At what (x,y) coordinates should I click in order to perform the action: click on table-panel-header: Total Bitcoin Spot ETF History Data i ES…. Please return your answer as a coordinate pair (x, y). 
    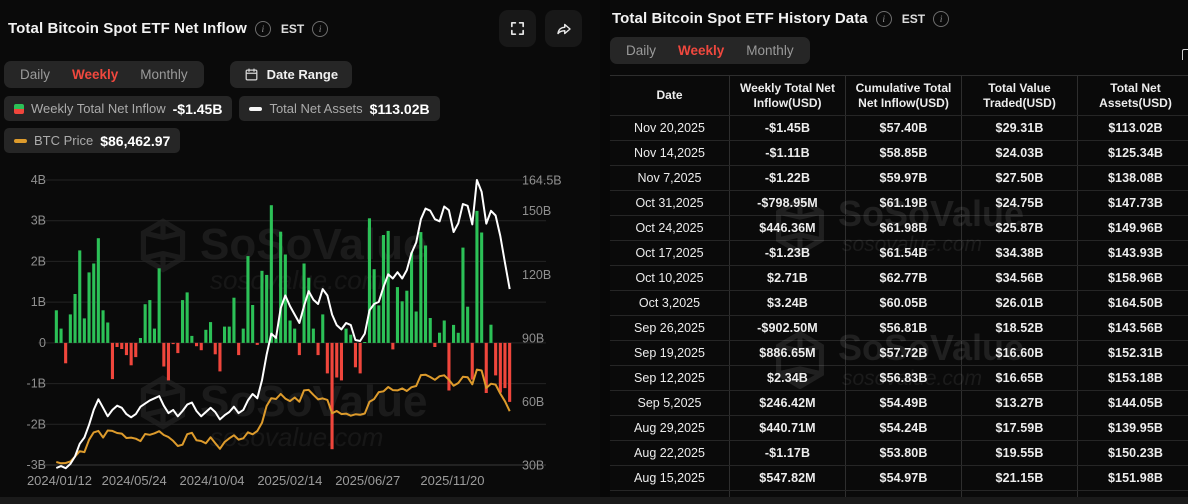
    Looking at the image, I should click on (899, 13).